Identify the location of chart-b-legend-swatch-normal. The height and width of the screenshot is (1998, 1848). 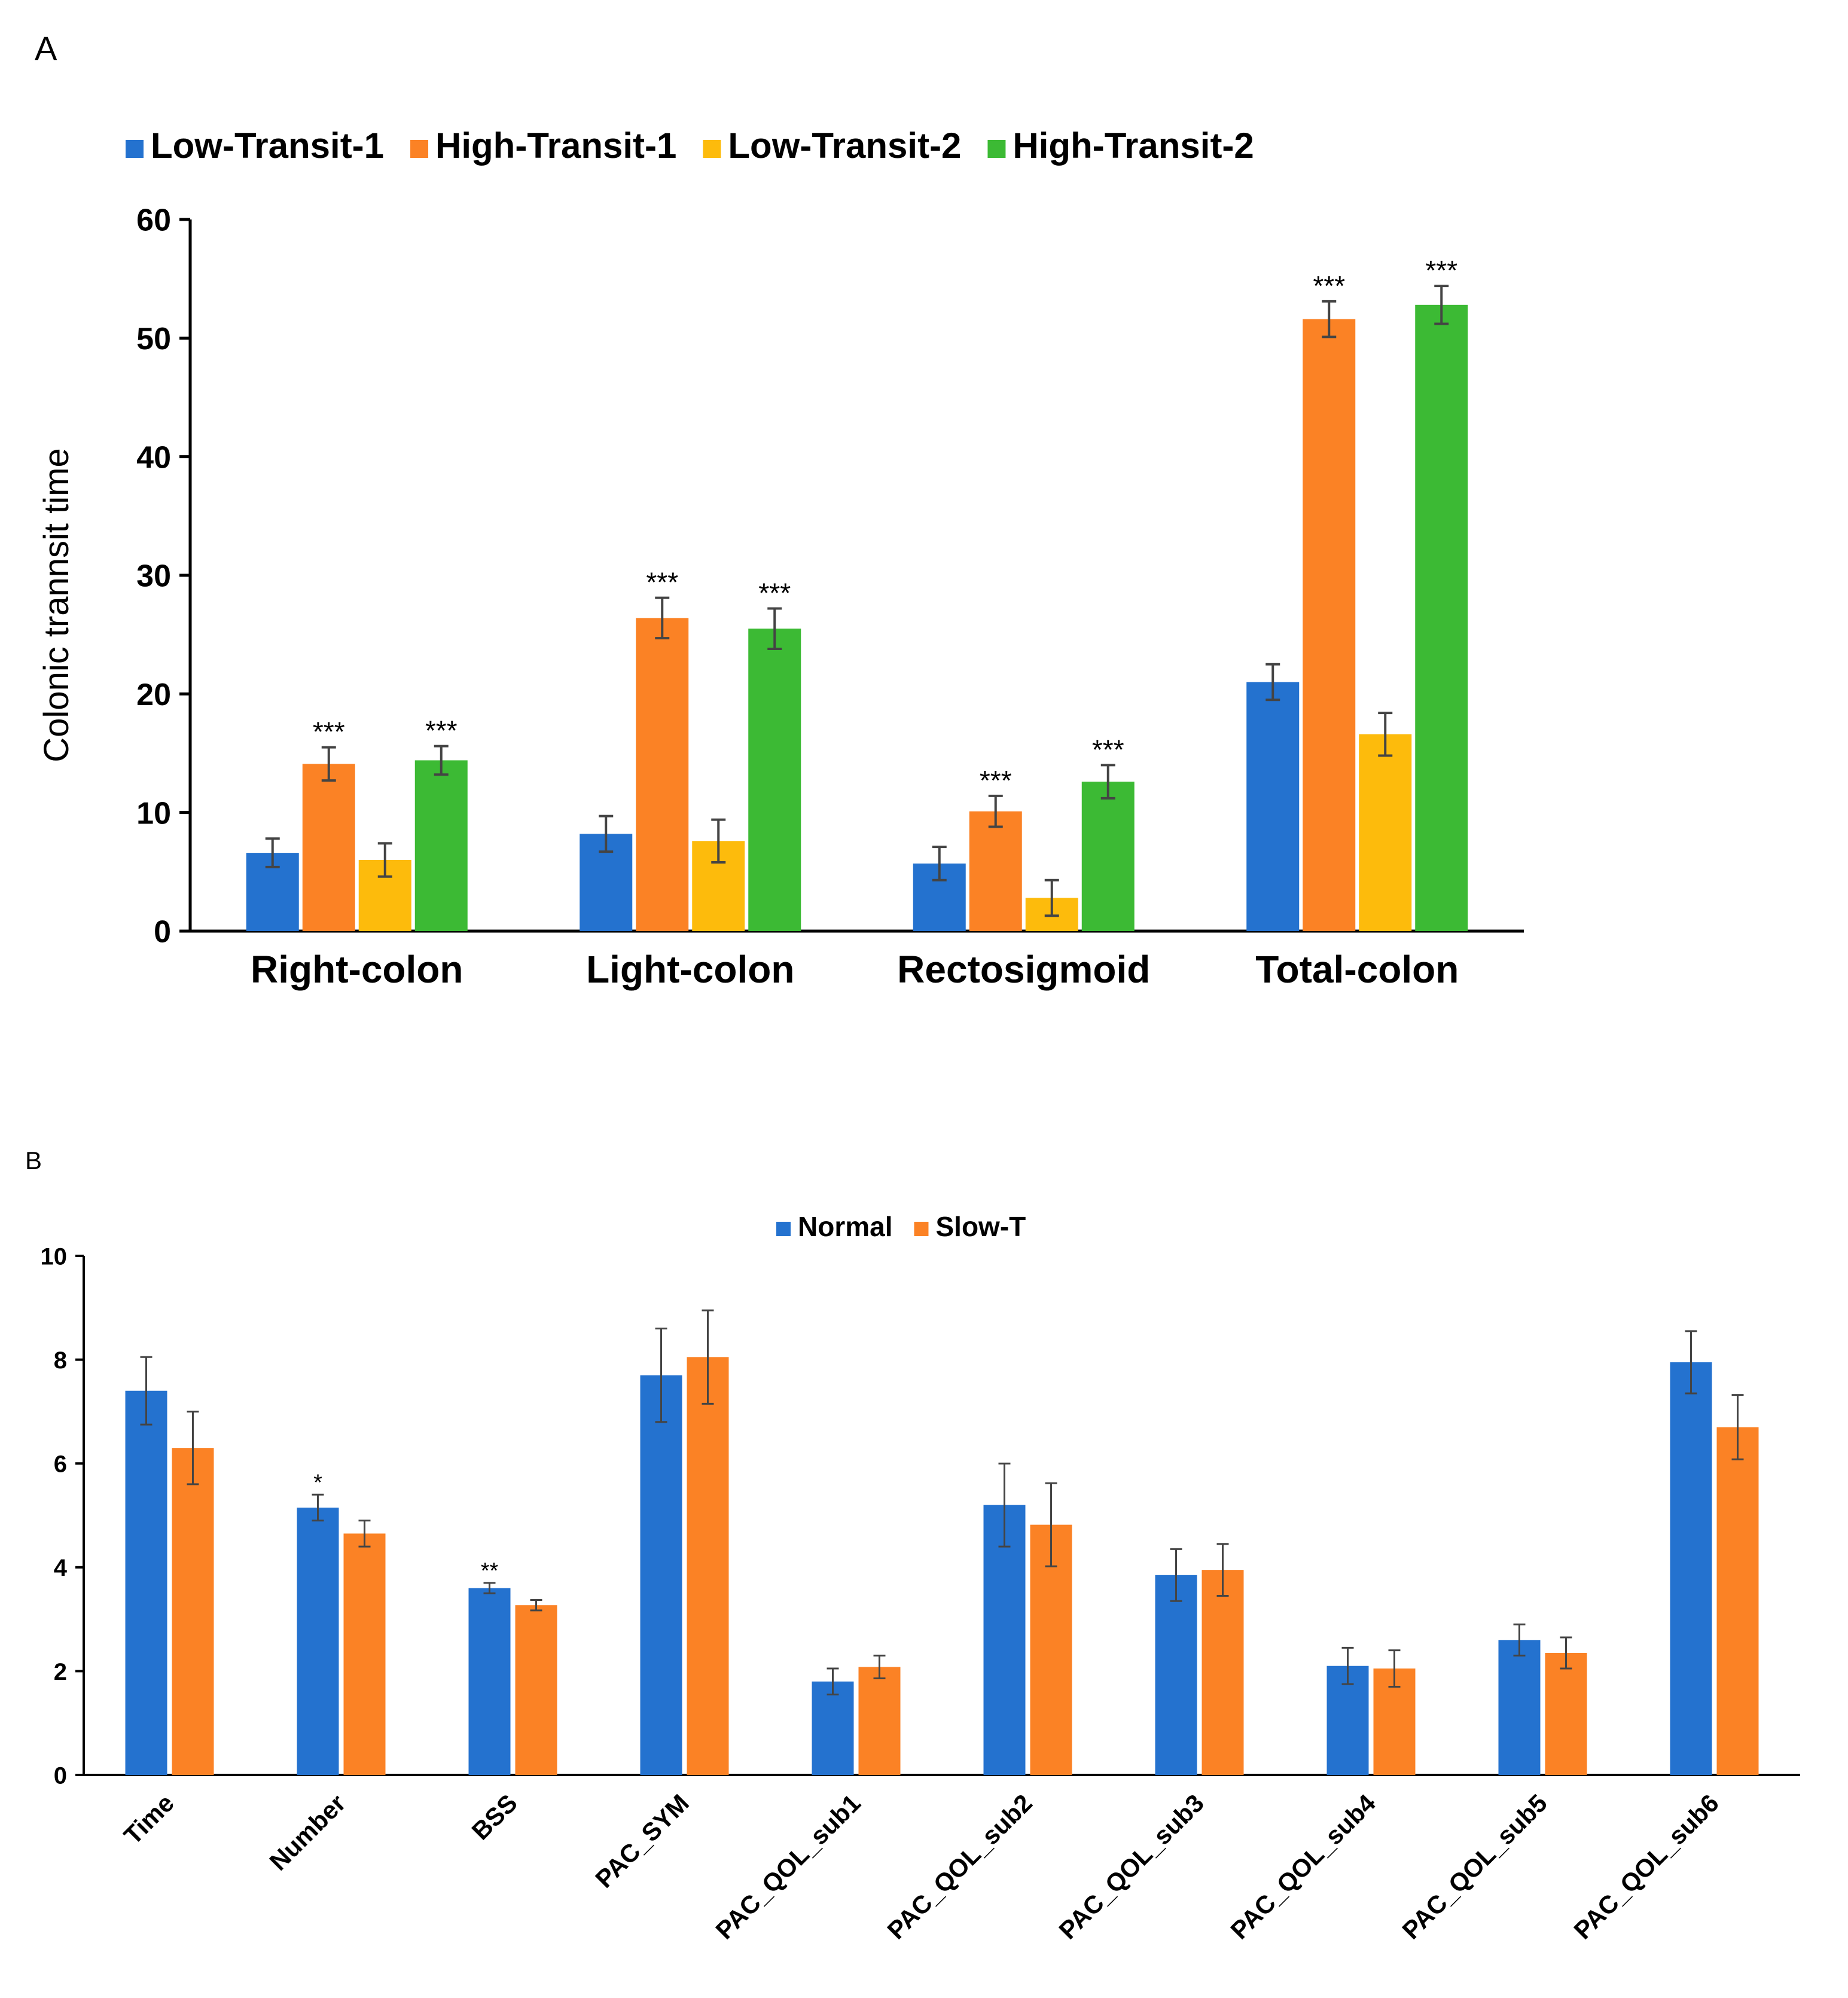
(783, 1229).